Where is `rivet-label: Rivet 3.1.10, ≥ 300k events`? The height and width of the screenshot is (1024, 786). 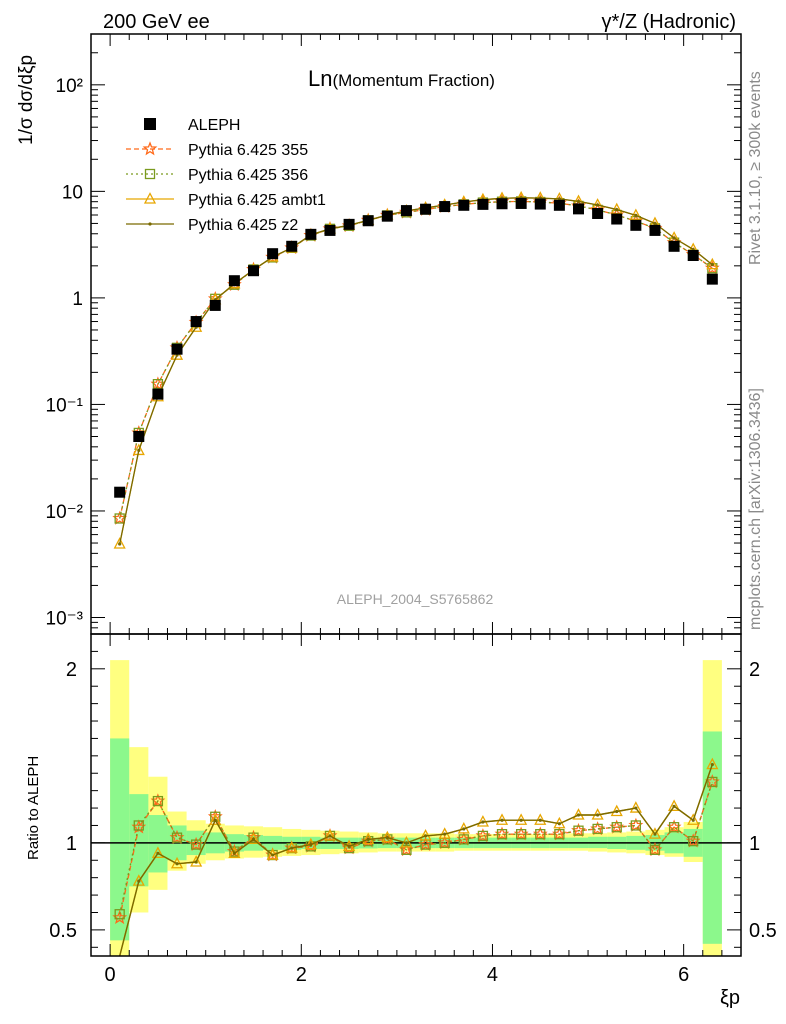 rivet-label: Rivet 3.1.10, ≥ 300k events is located at coordinates (755, 168).